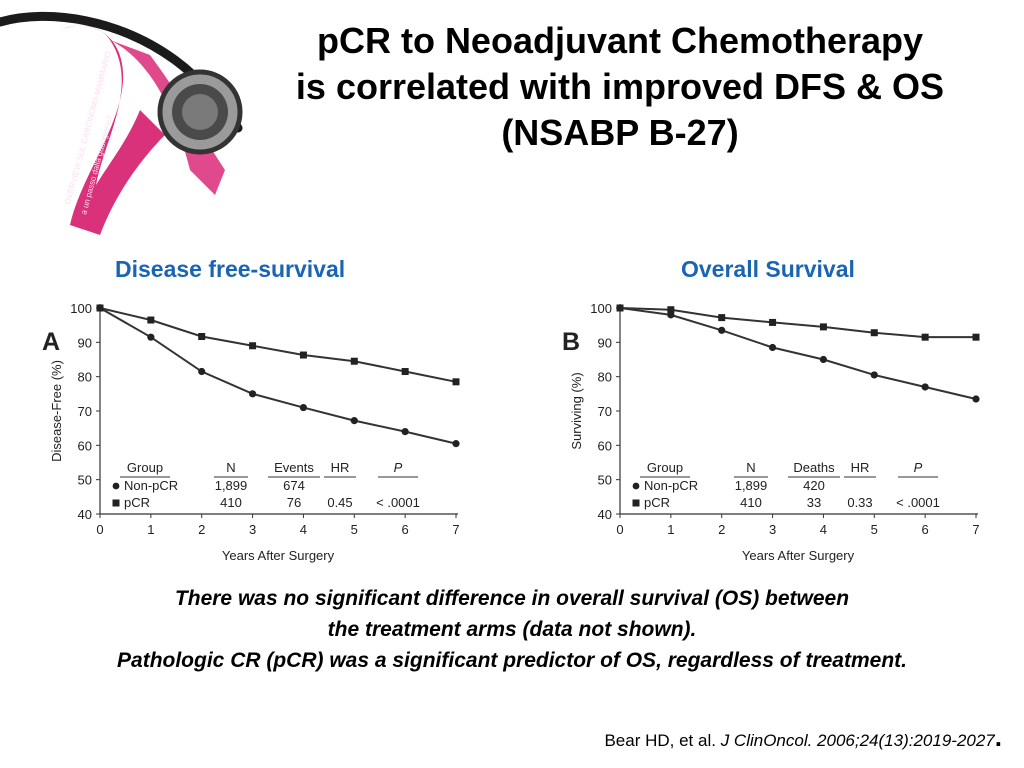 Image resolution: width=1024 pixels, height=768 pixels. Describe the element at coordinates (797, 323) in the screenshot. I see `series-line-pcr` at that location.